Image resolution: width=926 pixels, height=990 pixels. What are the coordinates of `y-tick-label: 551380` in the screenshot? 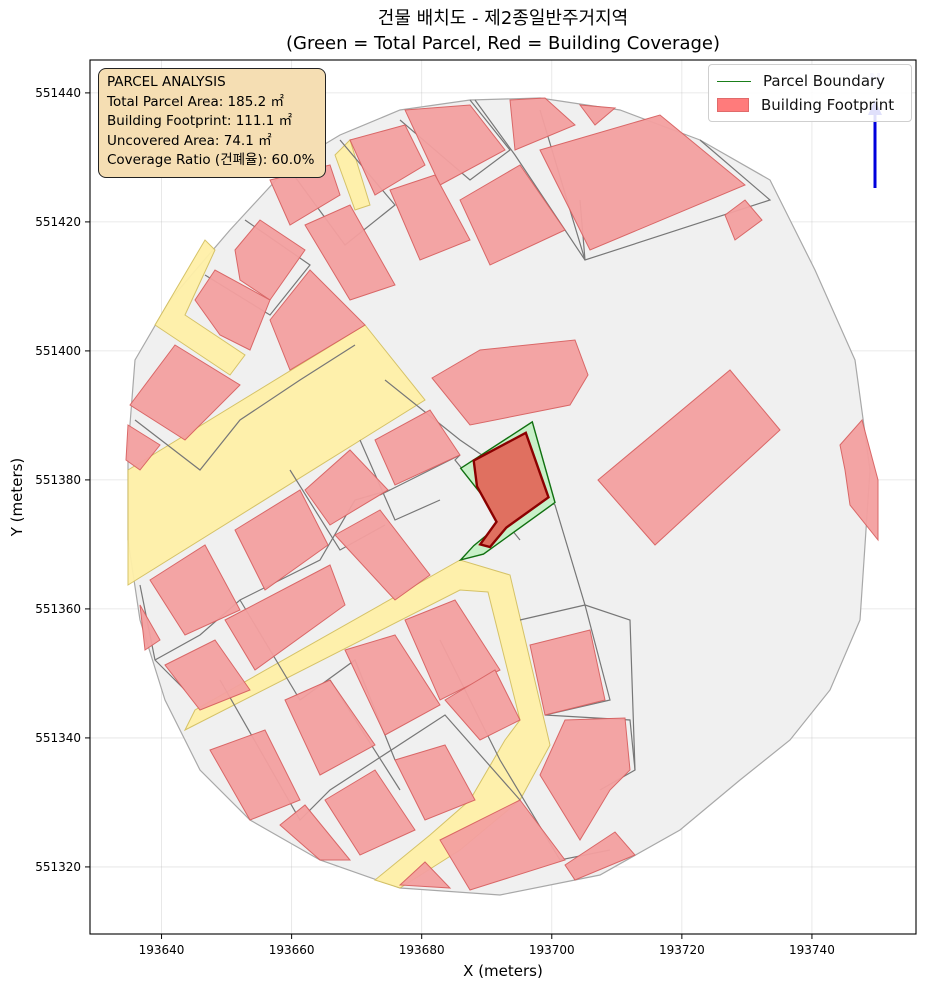 It's located at (58, 480).